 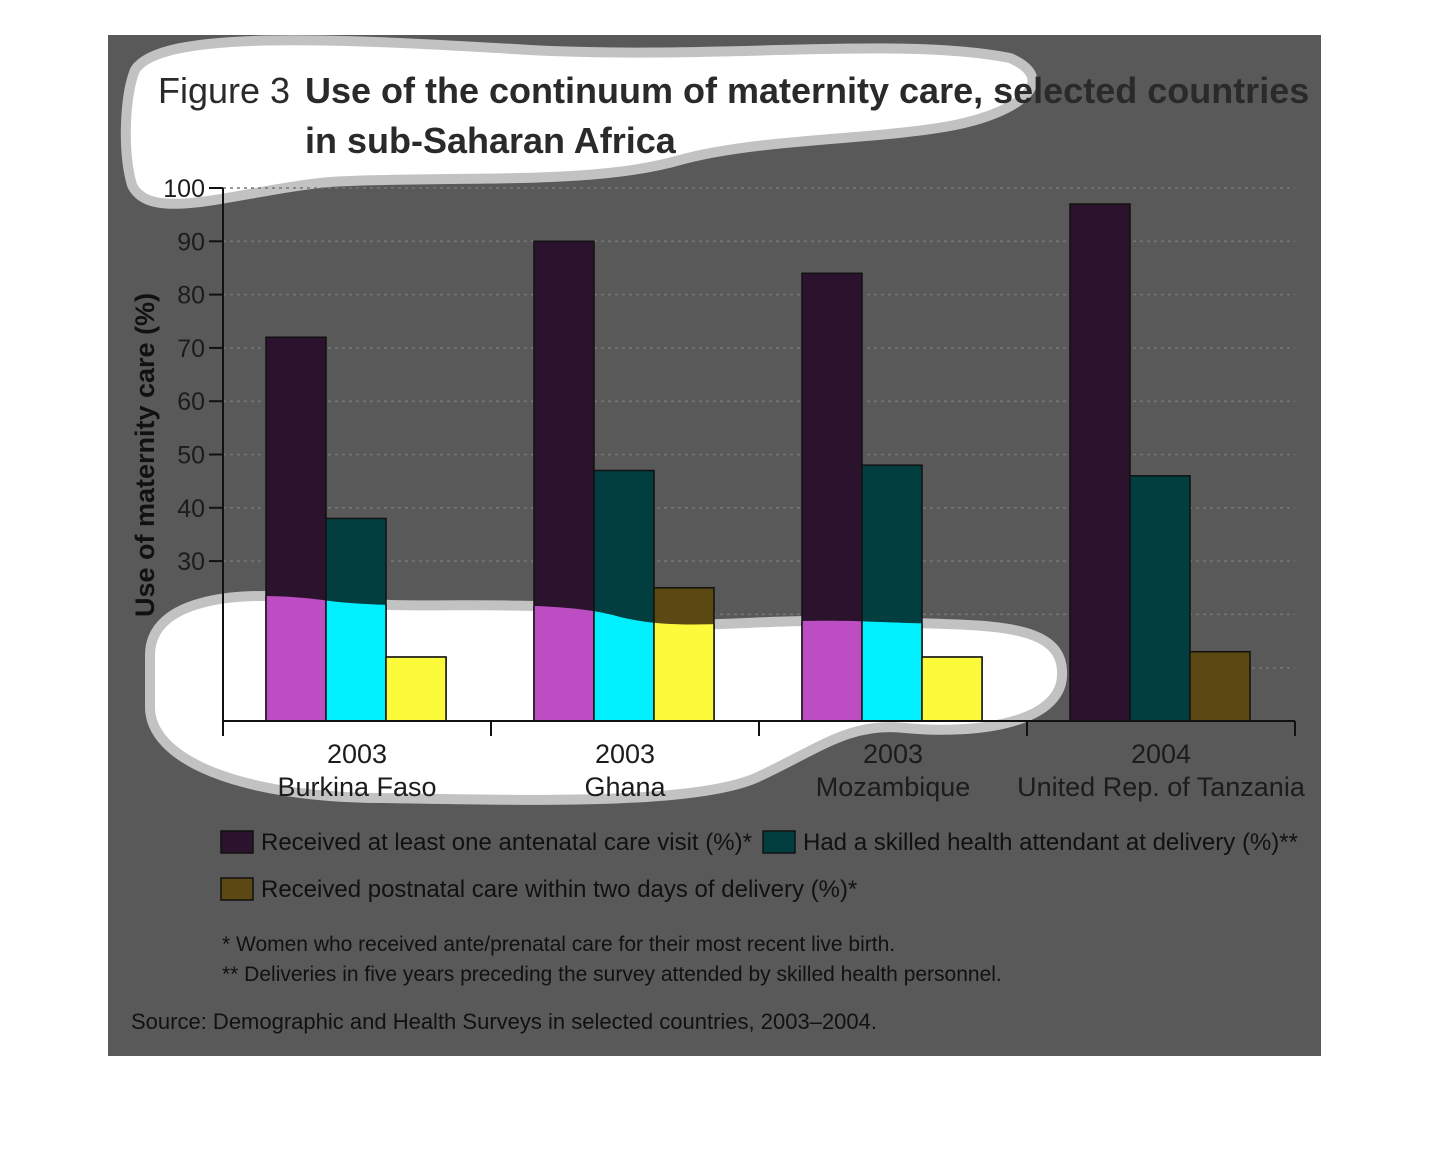 What do you see at coordinates (356, 787) in the screenshot?
I see `x-category-country: Burkina Faso` at bounding box center [356, 787].